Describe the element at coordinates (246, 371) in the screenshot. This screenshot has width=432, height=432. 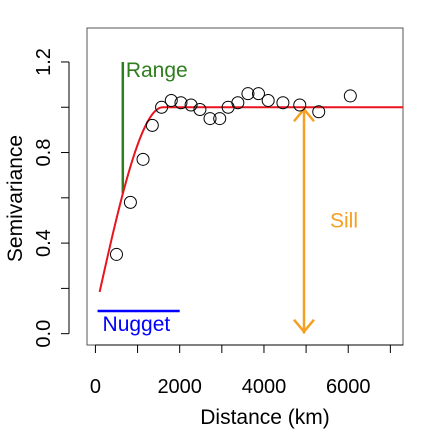
I see `x-axis: 0 2000 4000 6000` at that location.